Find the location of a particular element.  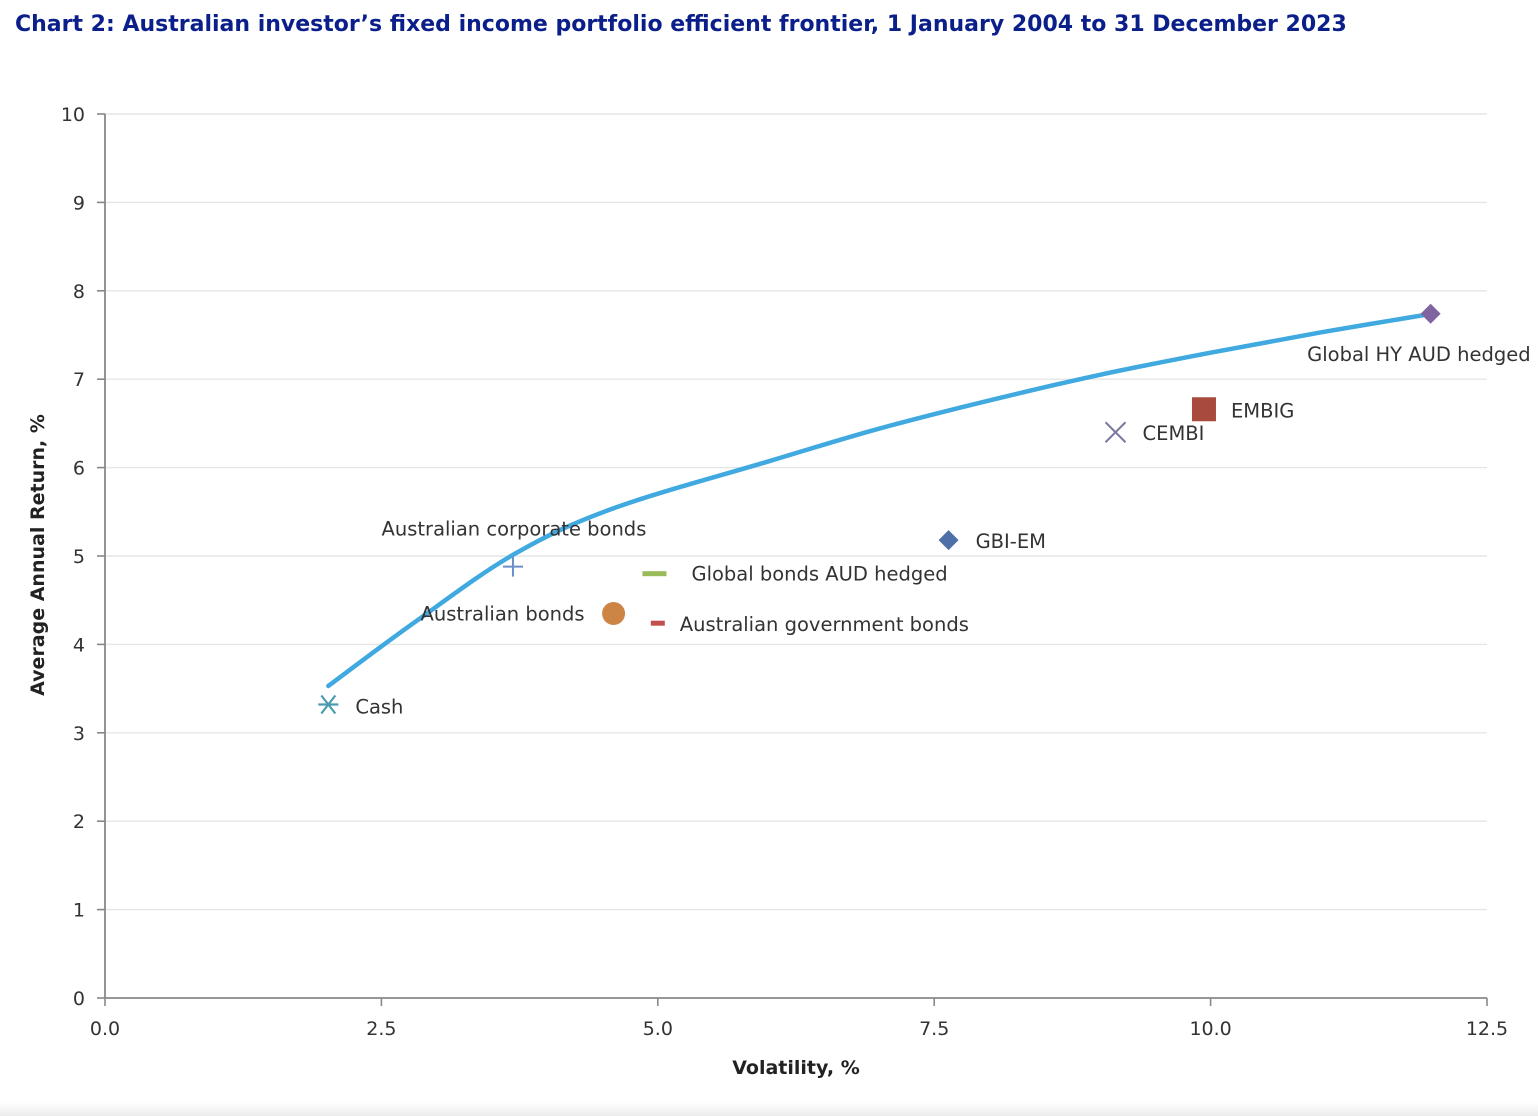

y-axis: 0 1 2 3 4 5 6 7 8 9 10 is located at coordinates (83, 557).